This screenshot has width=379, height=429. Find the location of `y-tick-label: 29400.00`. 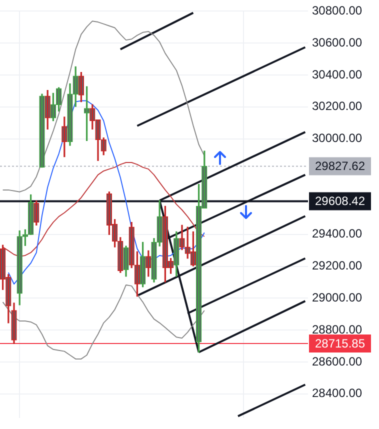

y-tick-label: 29400.00 is located at coordinates (337, 233).